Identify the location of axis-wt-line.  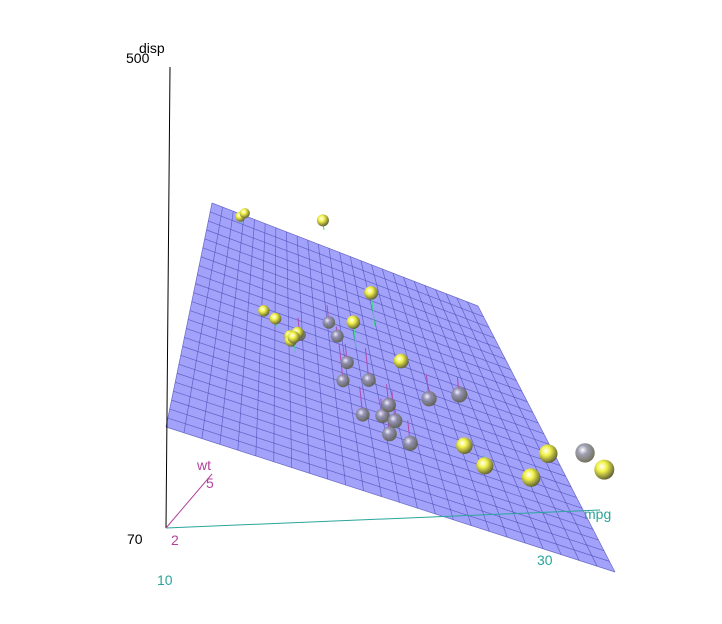
(189, 501).